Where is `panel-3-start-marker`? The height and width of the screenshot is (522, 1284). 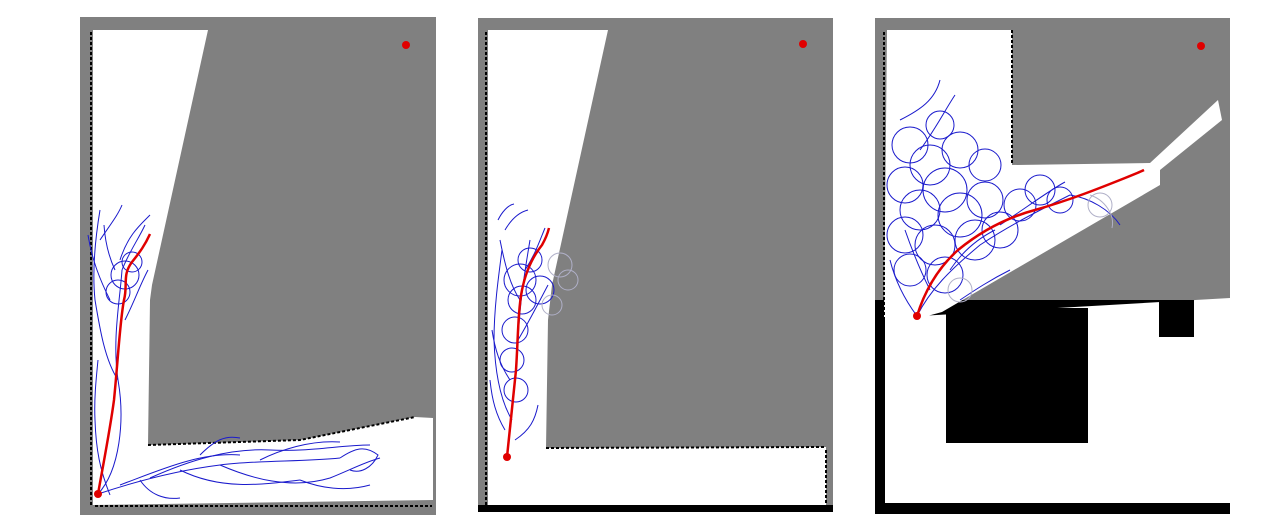
panel-3-start-marker is located at coordinates (917, 316).